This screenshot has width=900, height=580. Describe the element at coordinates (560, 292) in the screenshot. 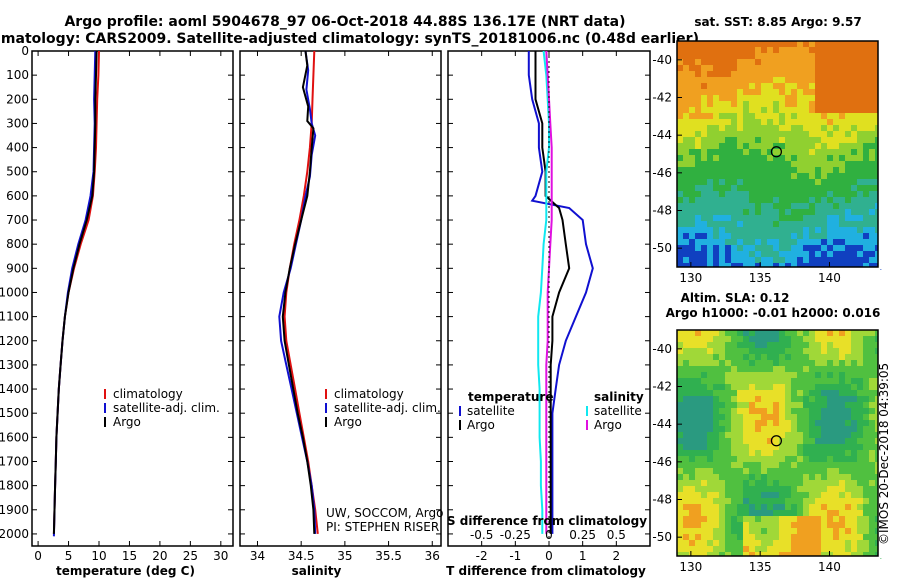

I see `difference-series-temperature-satellite` at that location.